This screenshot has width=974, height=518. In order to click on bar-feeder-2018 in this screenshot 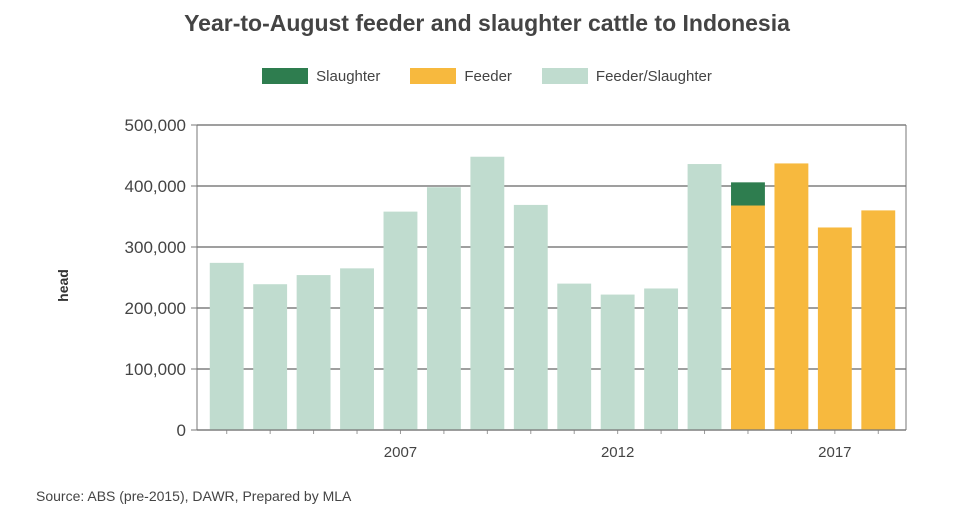, I will do `click(878, 320)`.